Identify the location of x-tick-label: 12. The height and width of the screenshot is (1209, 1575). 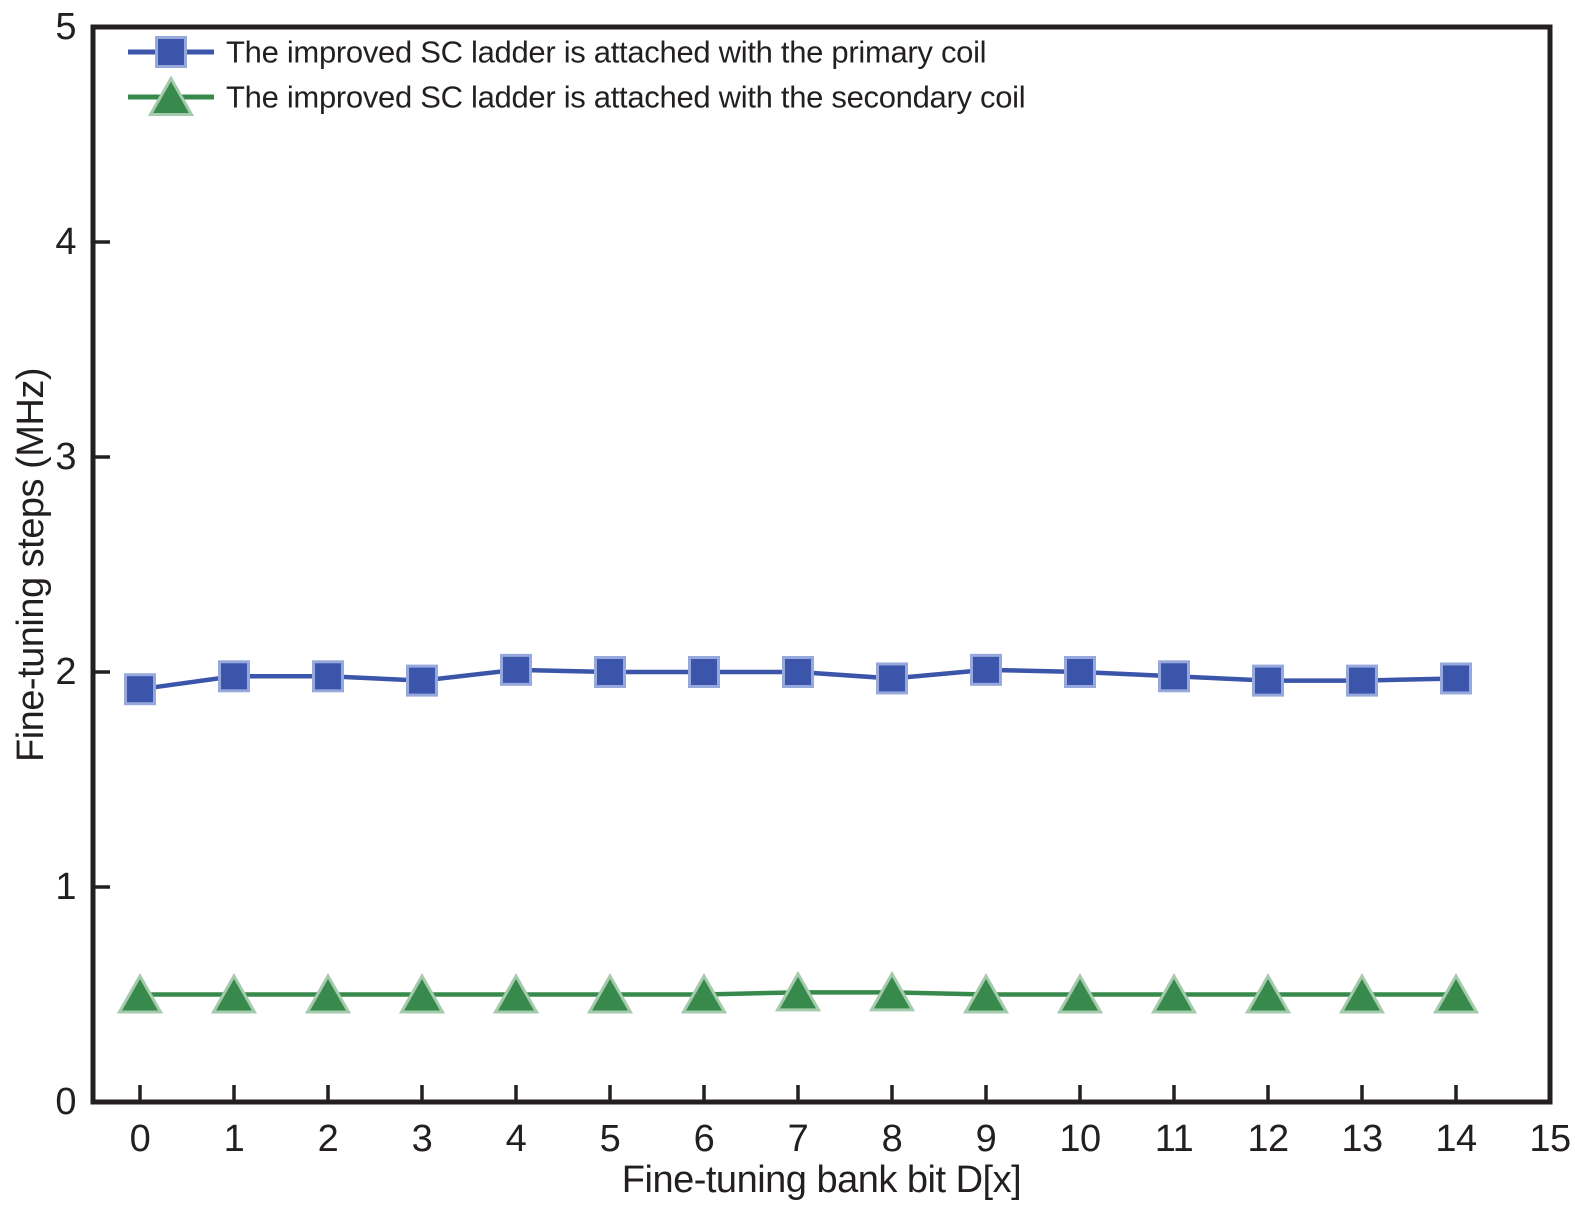
(1267, 1139).